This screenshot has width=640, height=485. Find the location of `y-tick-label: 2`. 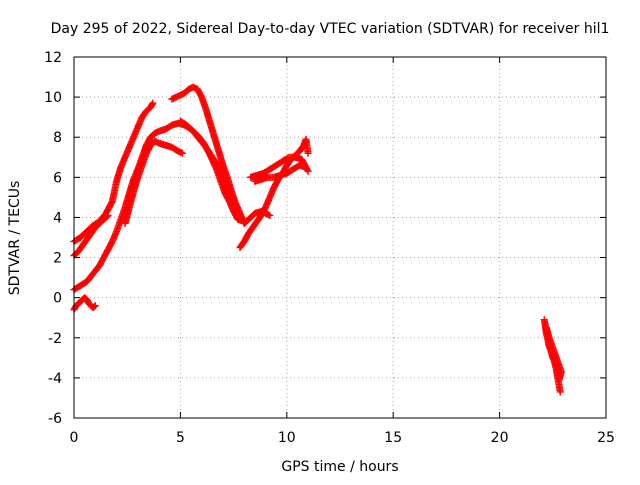

y-tick-label: 2 is located at coordinates (57, 259).